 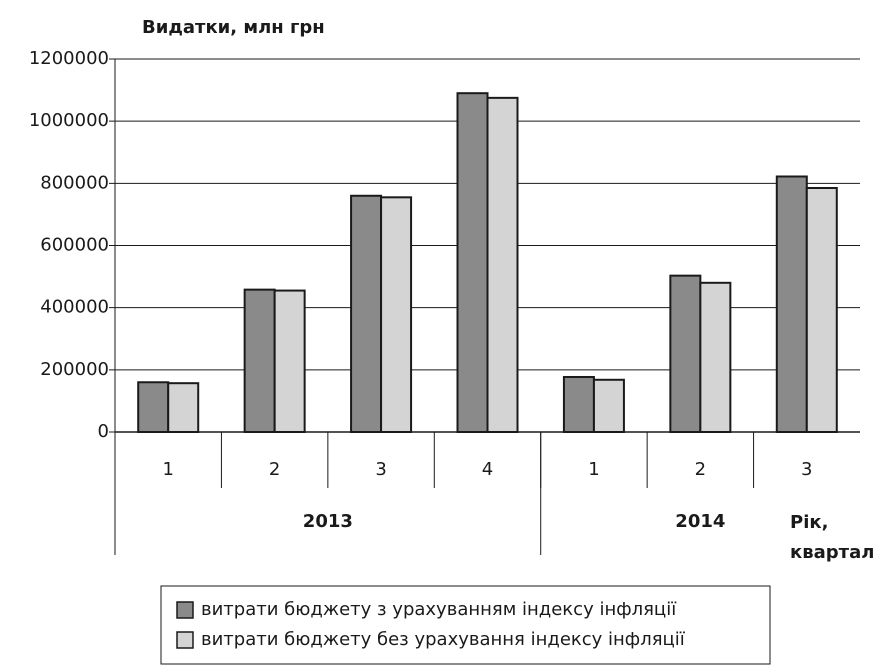 I want to click on x-tick-label: 4, so click(x=487, y=469).